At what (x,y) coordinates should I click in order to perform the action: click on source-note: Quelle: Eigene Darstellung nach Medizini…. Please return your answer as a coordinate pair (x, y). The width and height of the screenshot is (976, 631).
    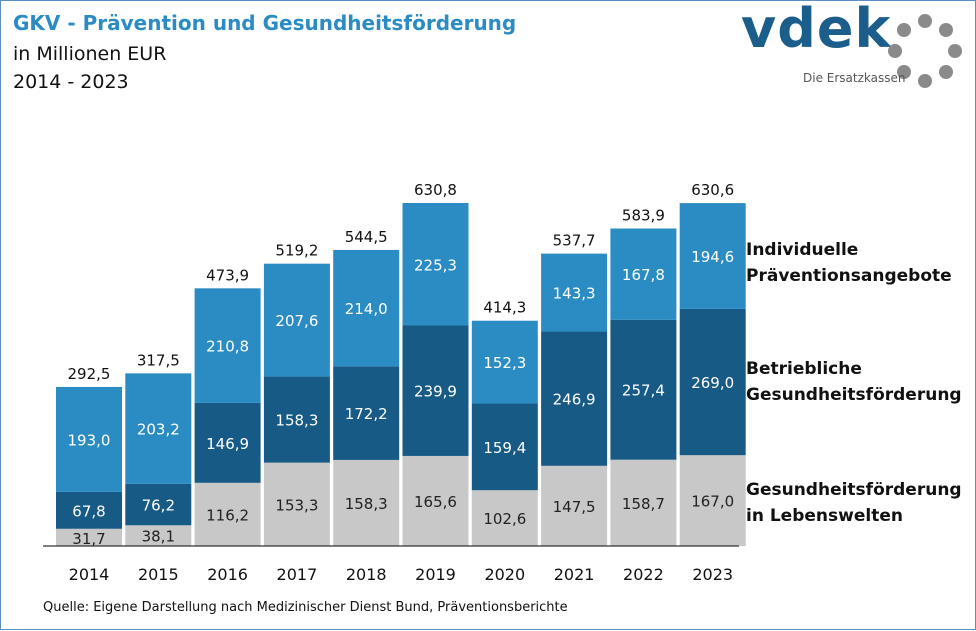
    Looking at the image, I should click on (305, 607).